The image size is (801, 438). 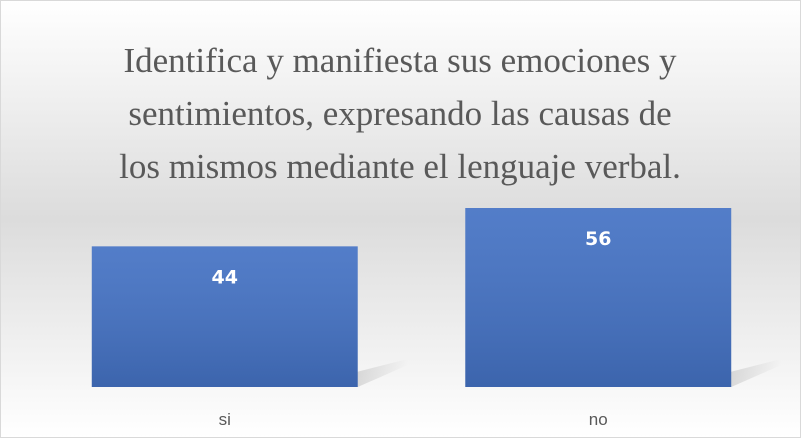 I want to click on x-tick-label: si, so click(x=225, y=419).